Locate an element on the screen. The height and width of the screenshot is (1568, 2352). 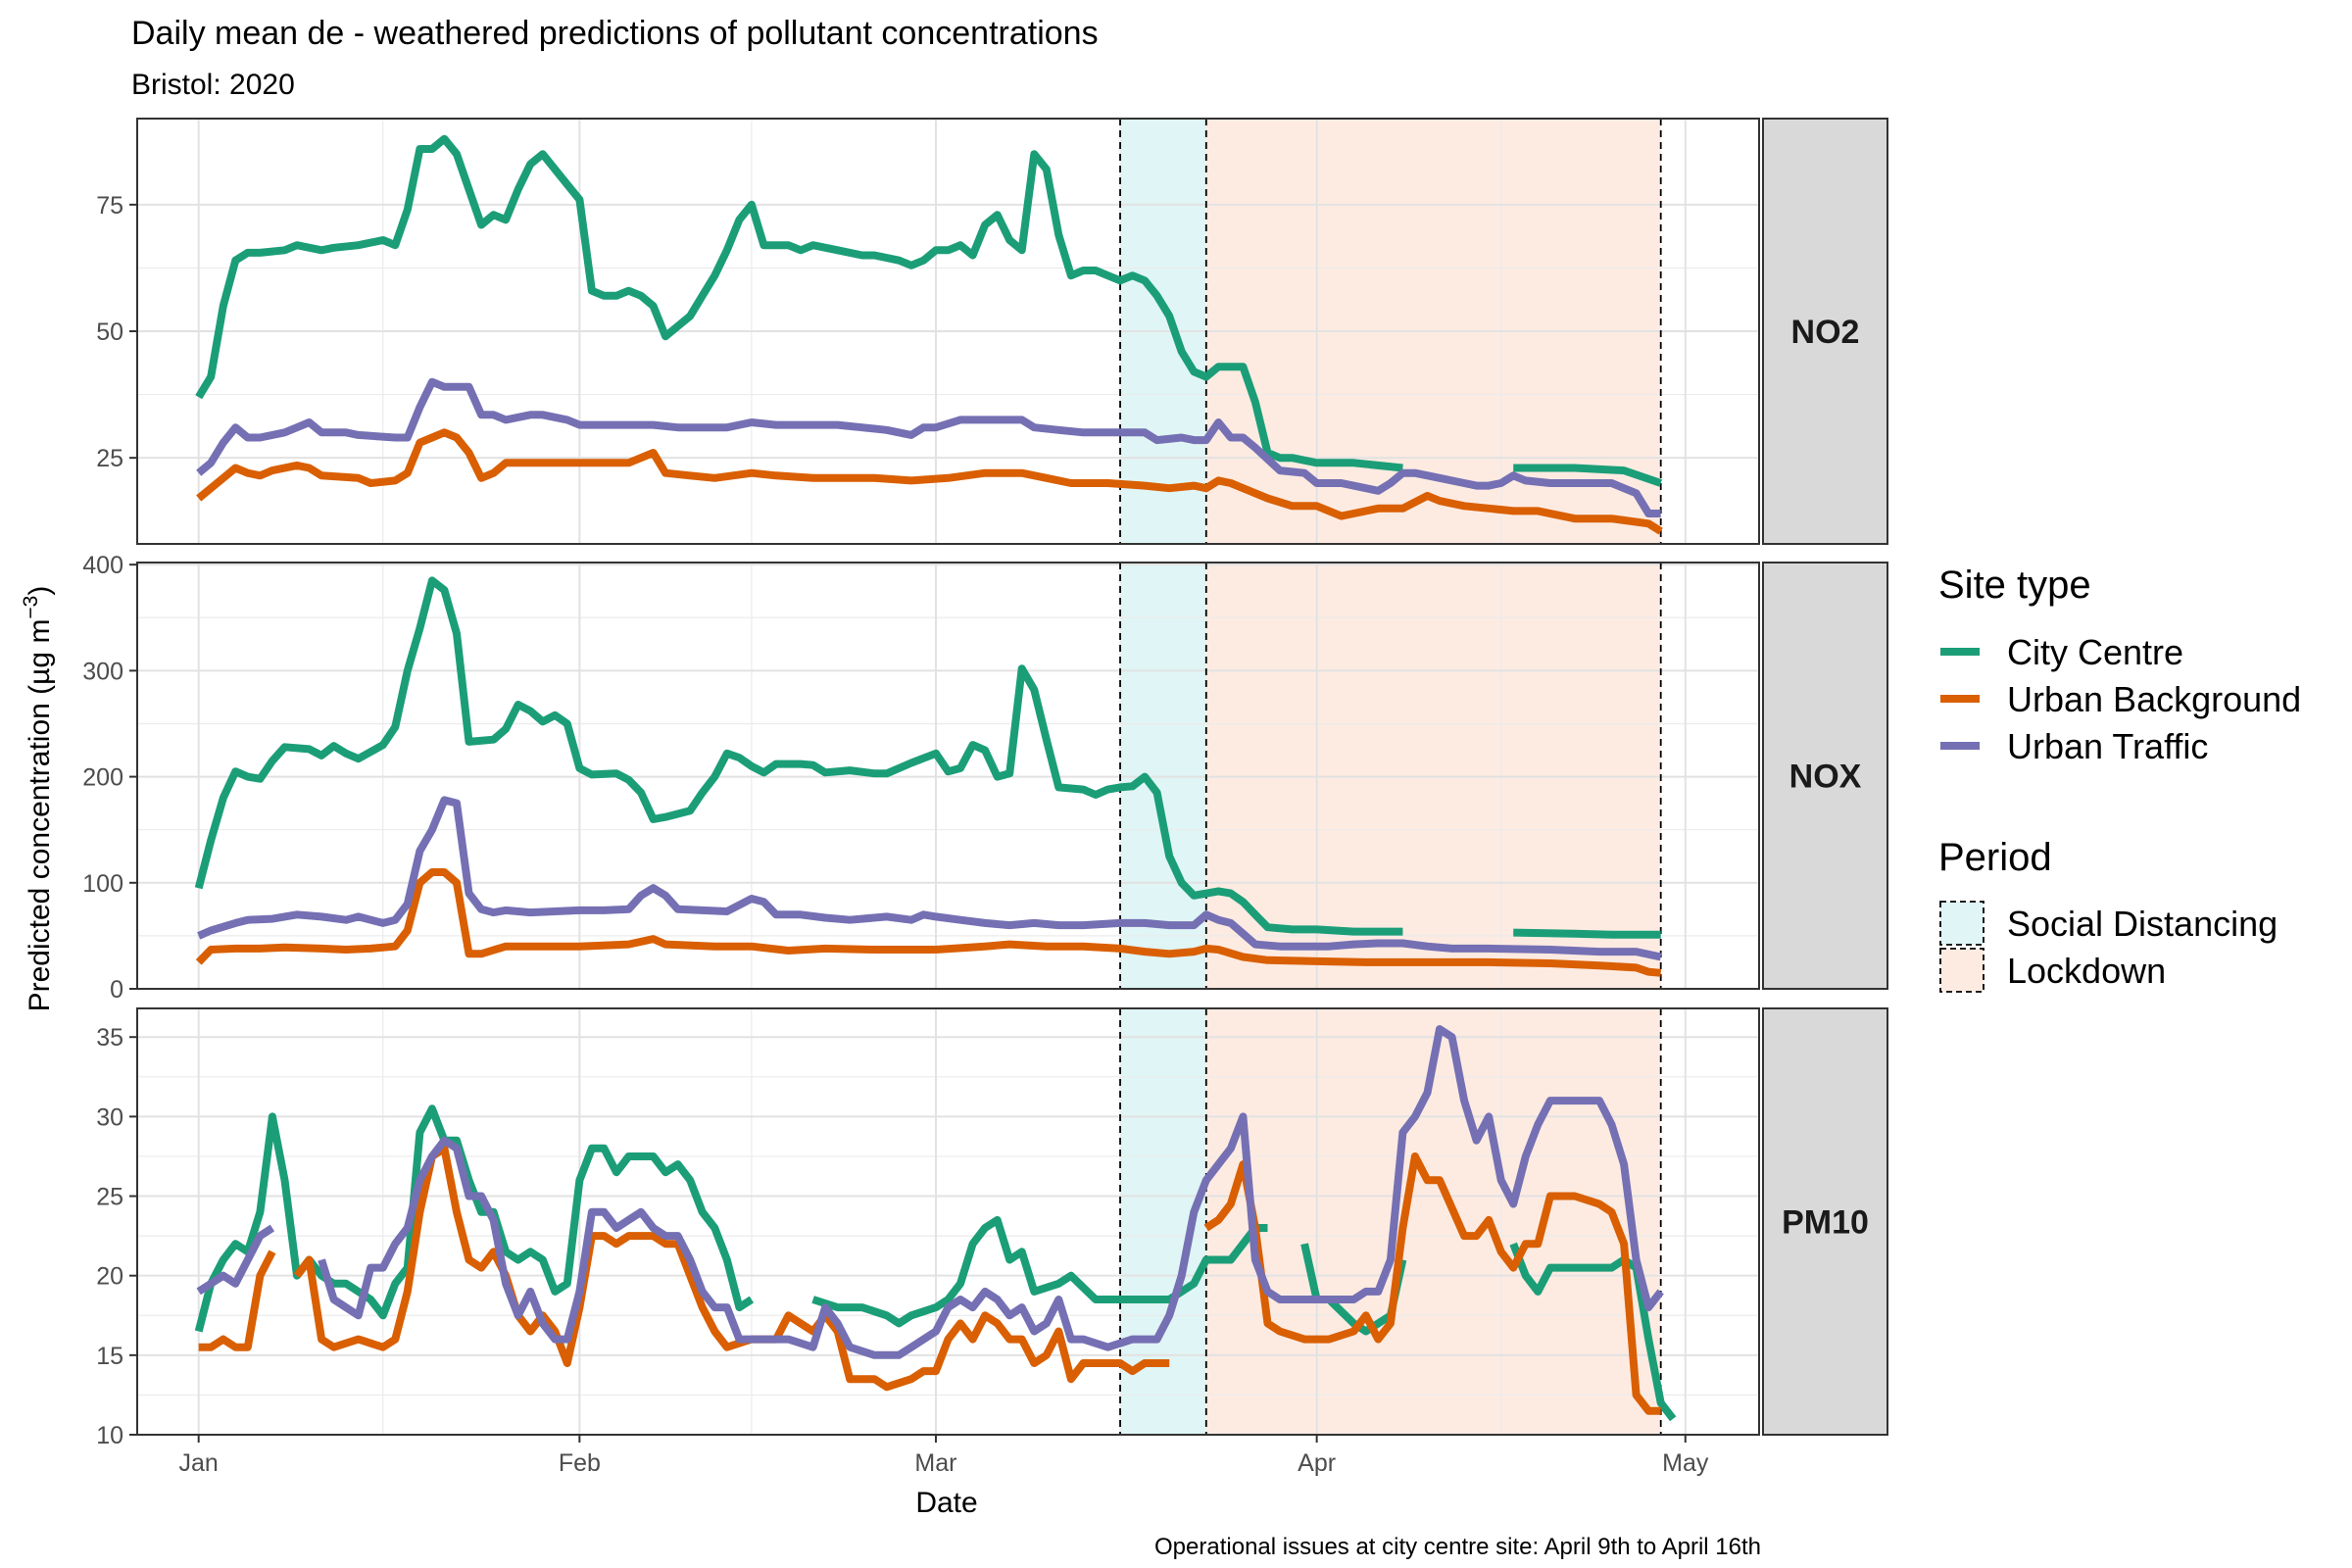
x-tick-label: Jan is located at coordinates (199, 1463).